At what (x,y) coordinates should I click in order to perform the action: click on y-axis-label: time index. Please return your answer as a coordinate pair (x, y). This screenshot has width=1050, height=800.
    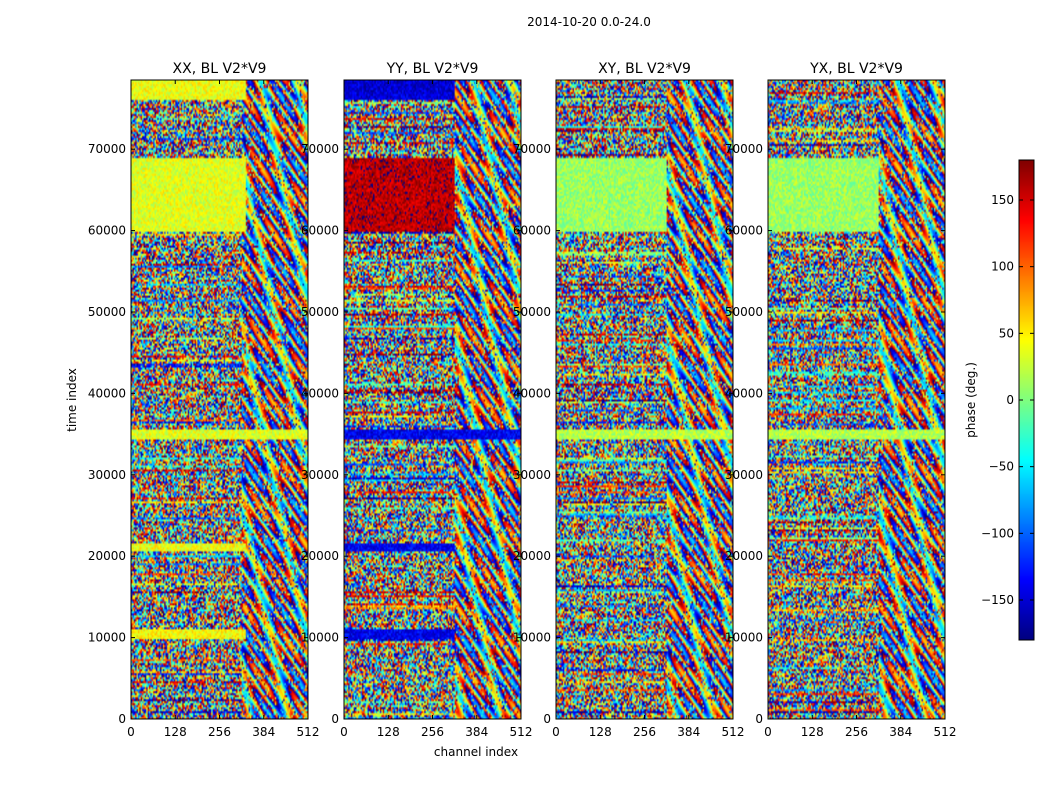
    Looking at the image, I should click on (72, 400).